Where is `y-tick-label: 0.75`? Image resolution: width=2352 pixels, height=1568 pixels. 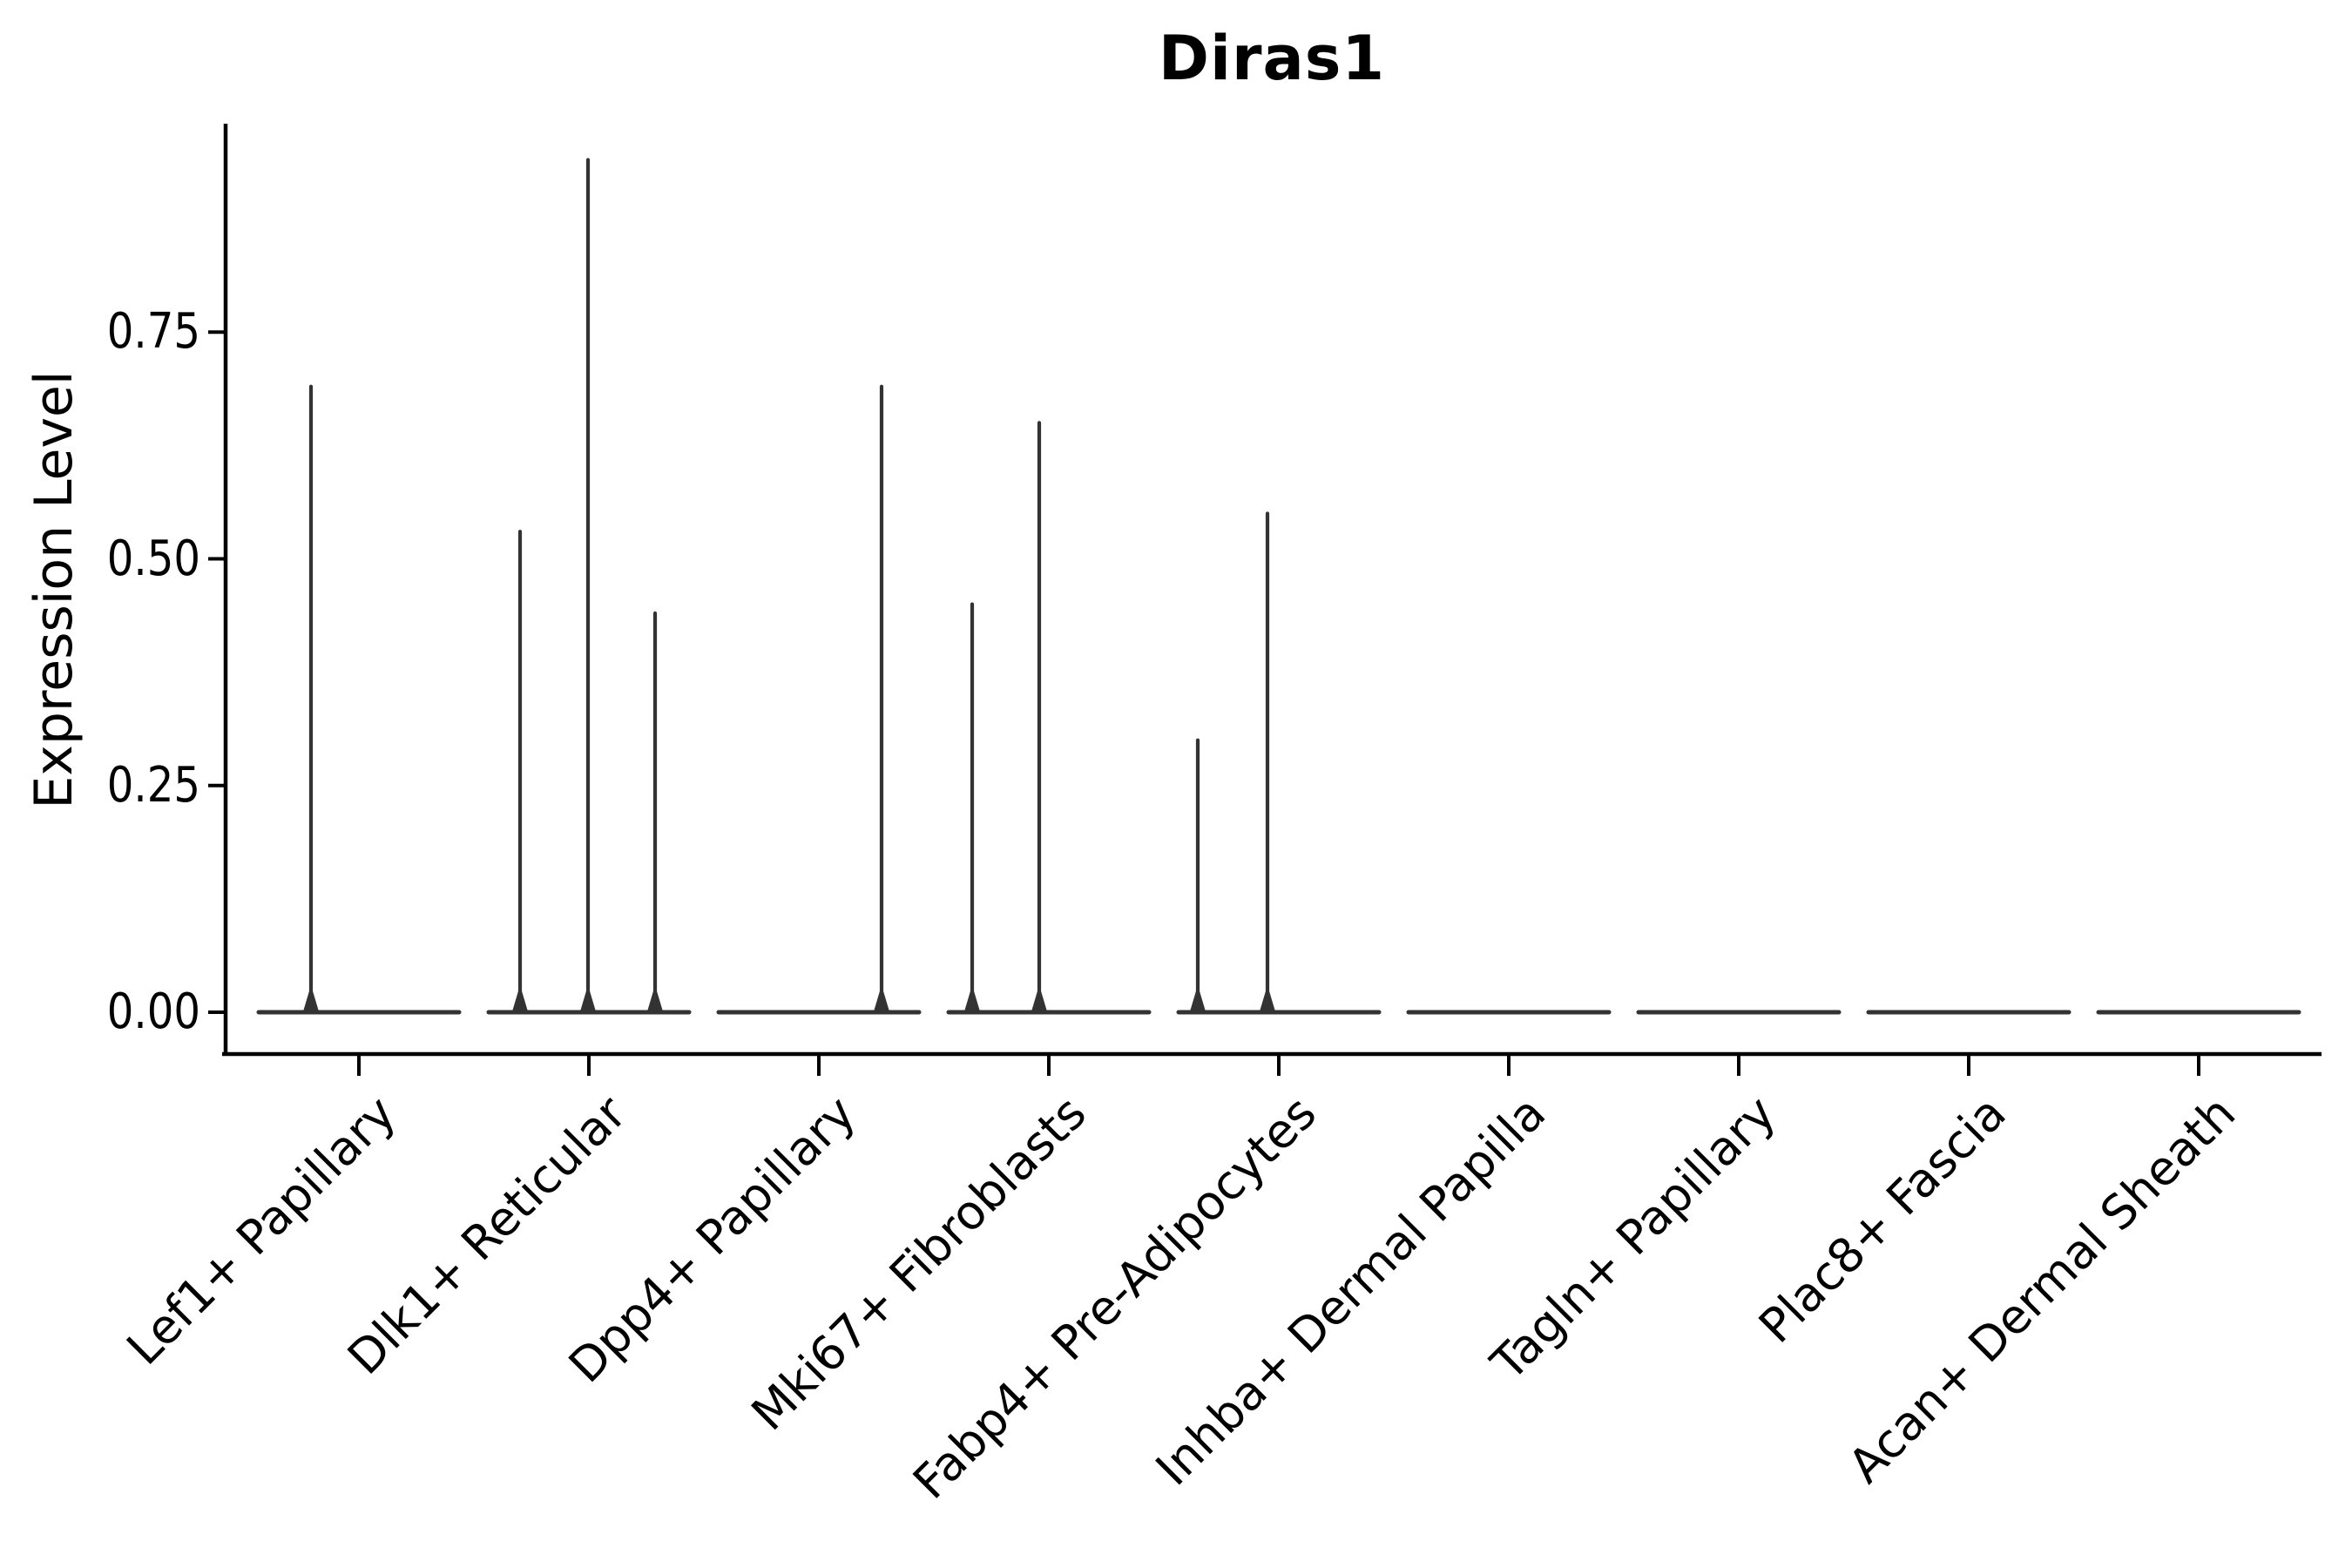
y-tick-label: 0.75 is located at coordinates (153, 332).